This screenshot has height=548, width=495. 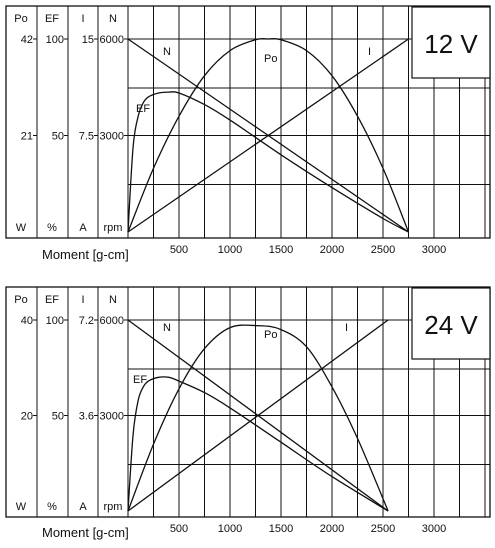 What do you see at coordinates (369, 52) in the screenshot?
I see `panel-1-series-label-i: I` at bounding box center [369, 52].